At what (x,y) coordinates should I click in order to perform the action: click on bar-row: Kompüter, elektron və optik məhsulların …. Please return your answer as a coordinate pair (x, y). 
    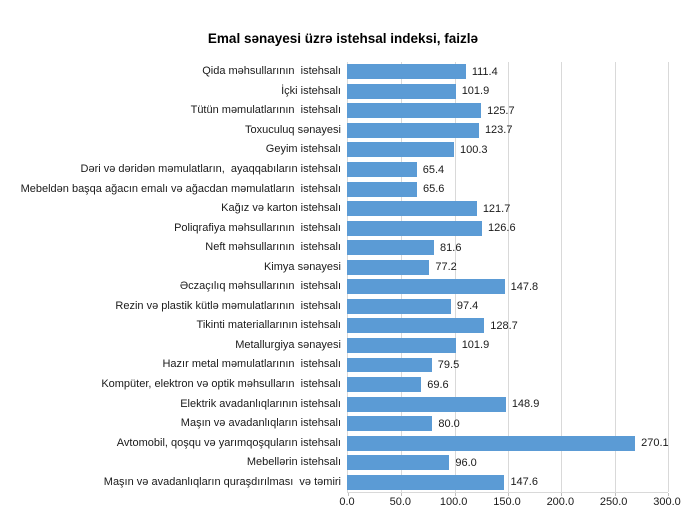
    Looking at the image, I should click on (343, 385).